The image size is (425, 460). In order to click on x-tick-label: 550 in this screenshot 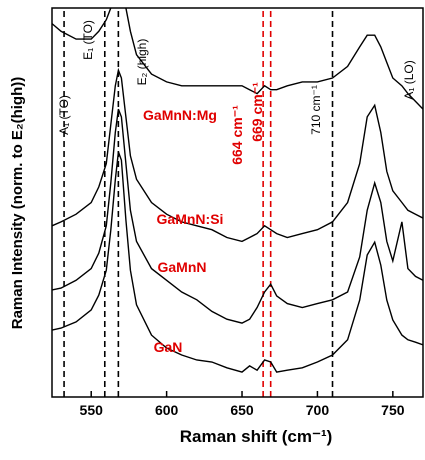, I will do `click(92, 410)`.